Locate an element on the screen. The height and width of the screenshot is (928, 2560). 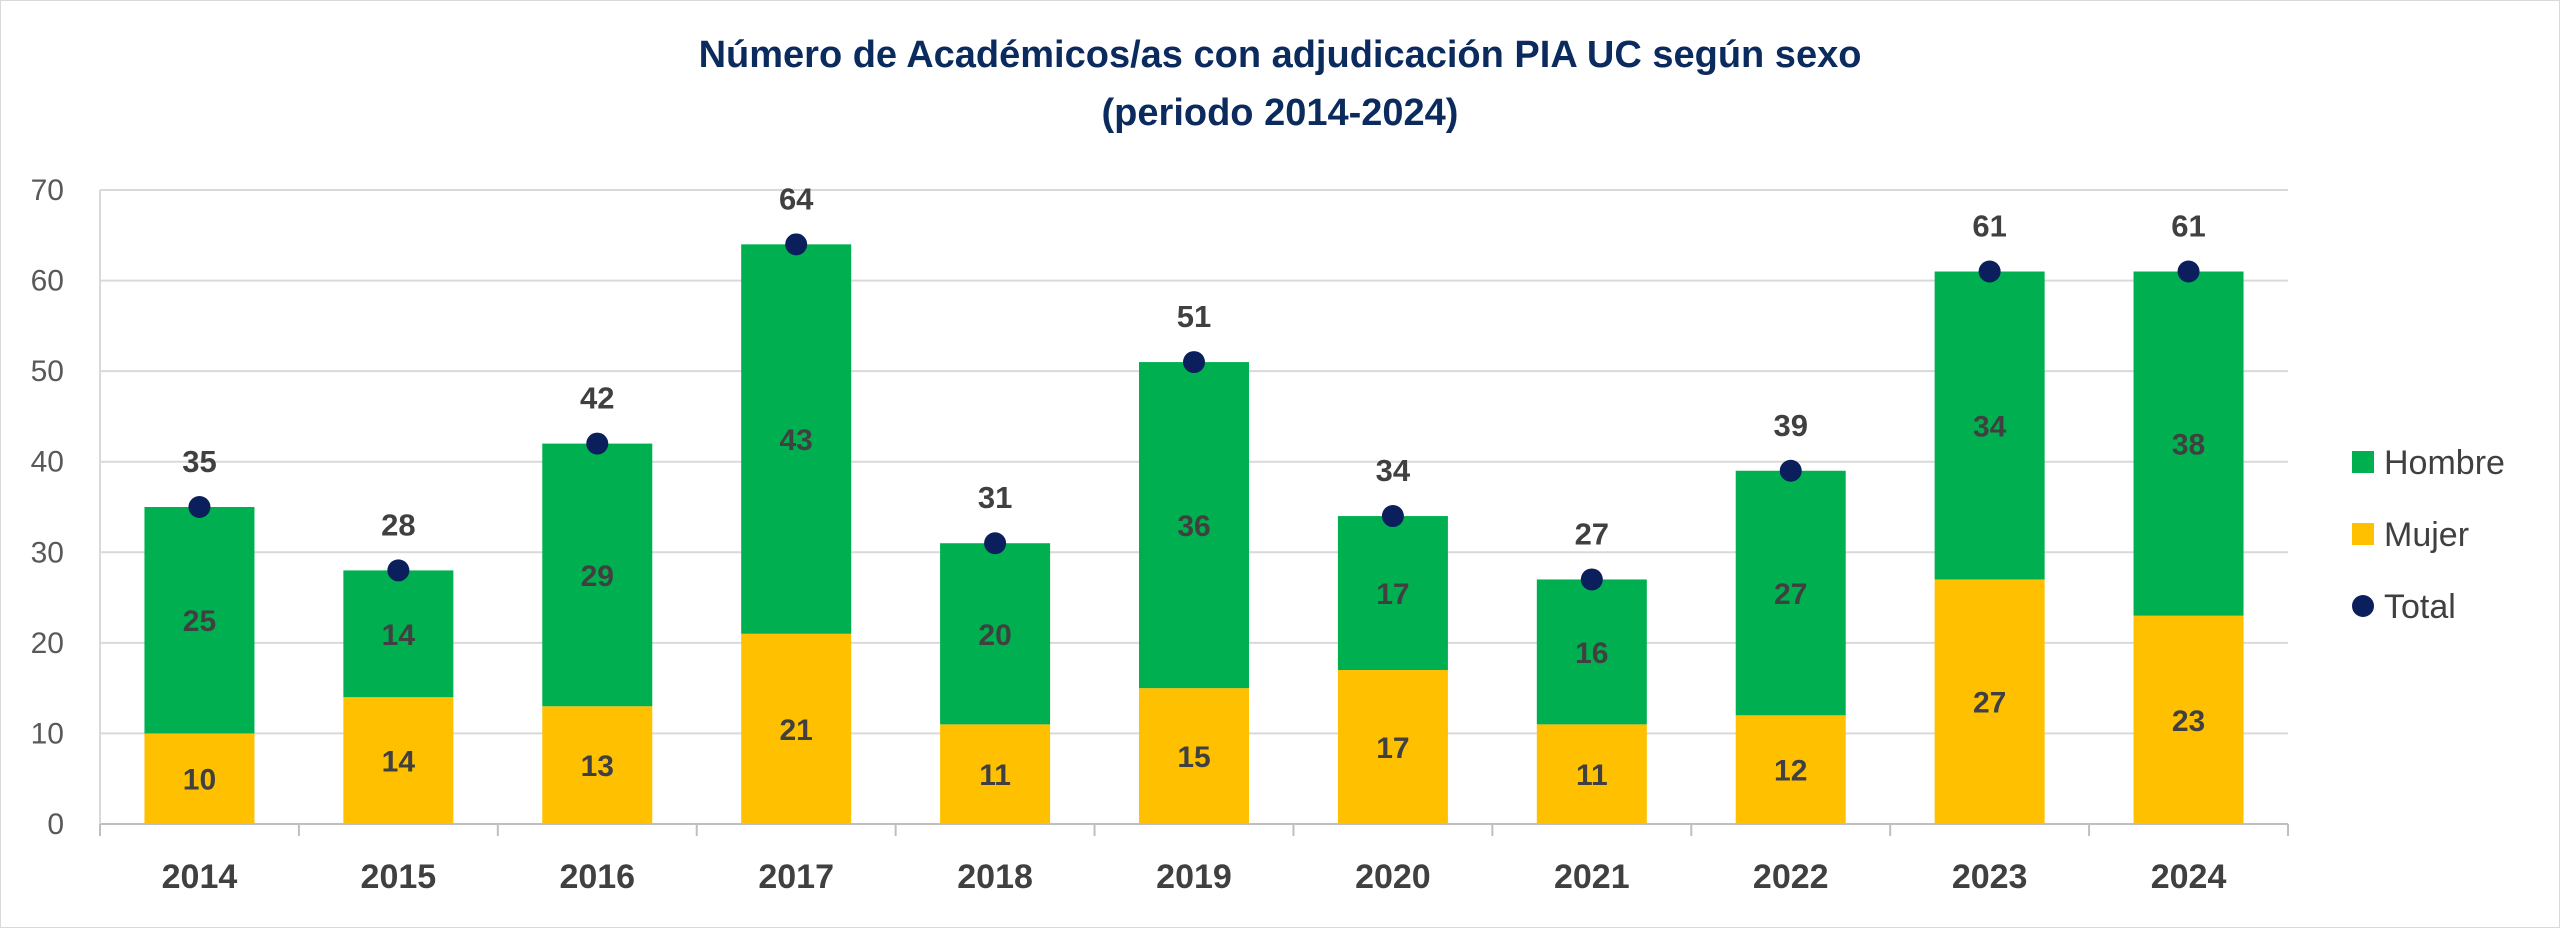
data-label-hombre: 43 is located at coordinates (795, 440).